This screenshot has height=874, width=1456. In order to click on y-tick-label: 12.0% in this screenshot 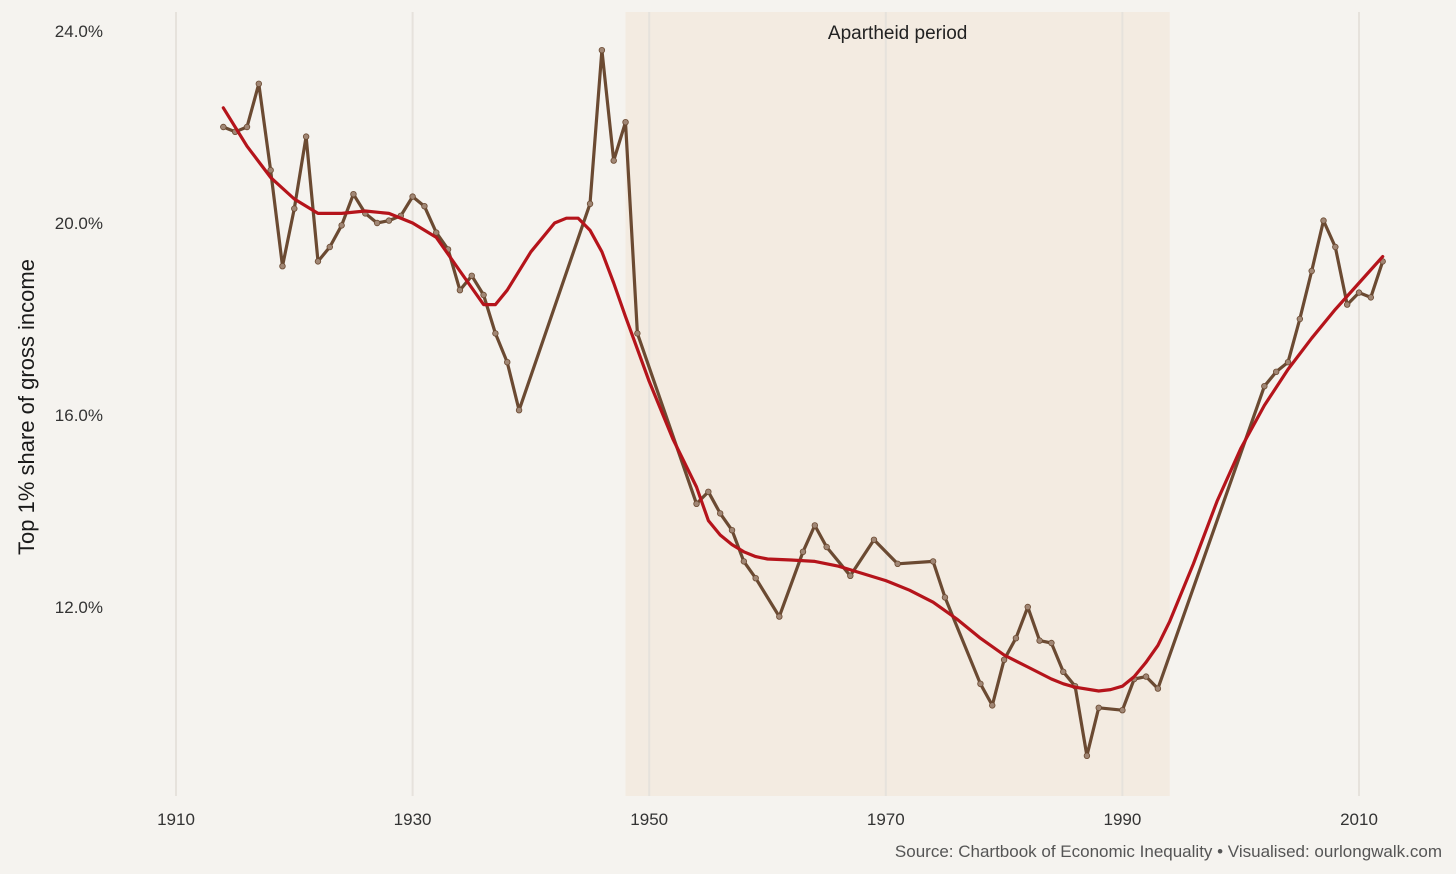, I will do `click(79, 607)`.